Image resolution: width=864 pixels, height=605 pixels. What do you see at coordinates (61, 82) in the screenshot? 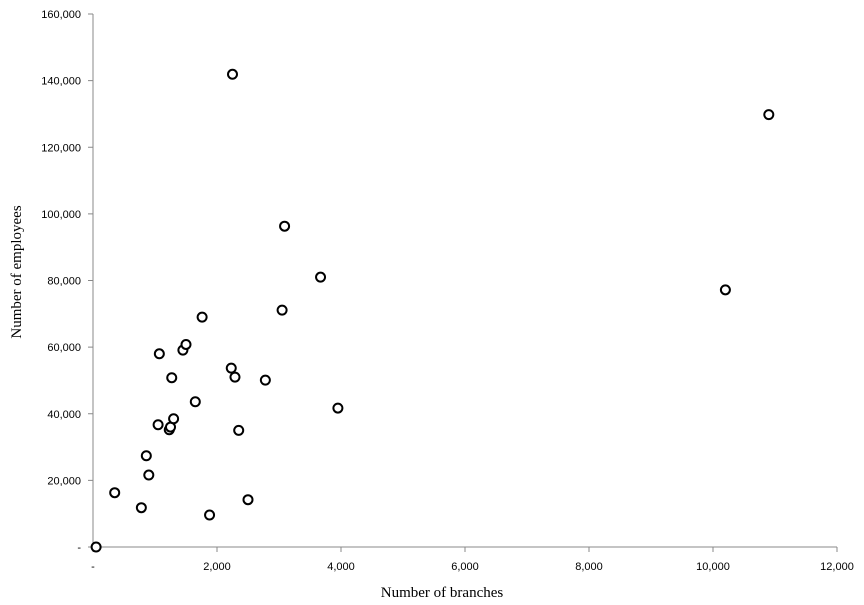
I see `y-tick-label: 140,000` at bounding box center [61, 82].